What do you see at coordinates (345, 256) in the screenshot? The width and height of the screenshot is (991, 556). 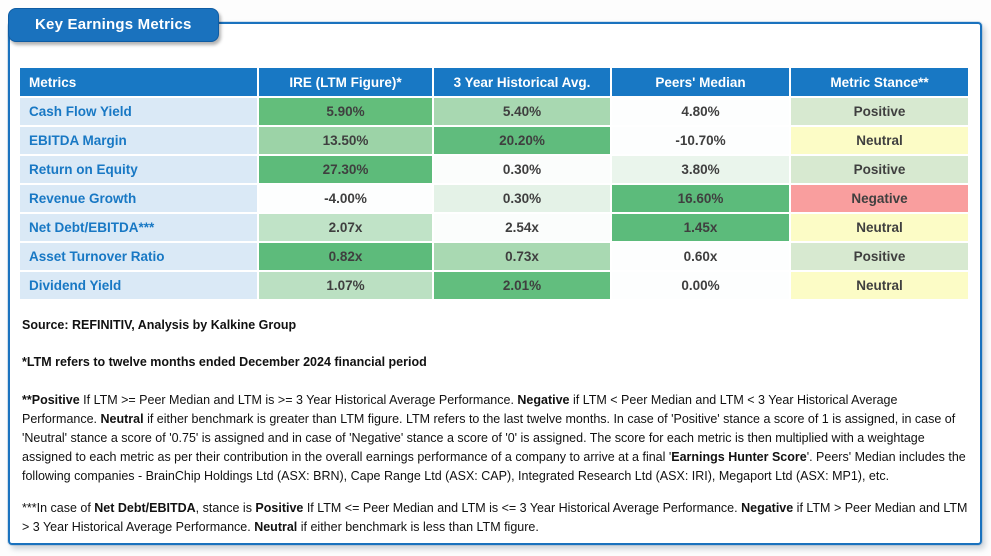 I see `value-cell: 0.82x` at bounding box center [345, 256].